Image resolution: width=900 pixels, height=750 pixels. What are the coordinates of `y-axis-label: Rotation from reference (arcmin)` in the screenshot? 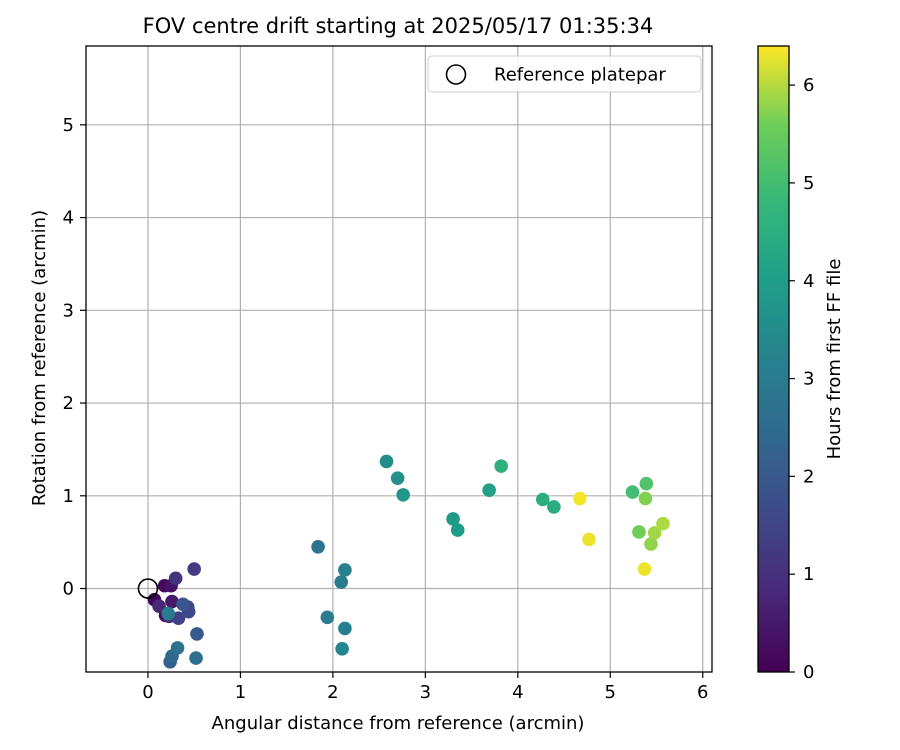 It's located at (39, 358).